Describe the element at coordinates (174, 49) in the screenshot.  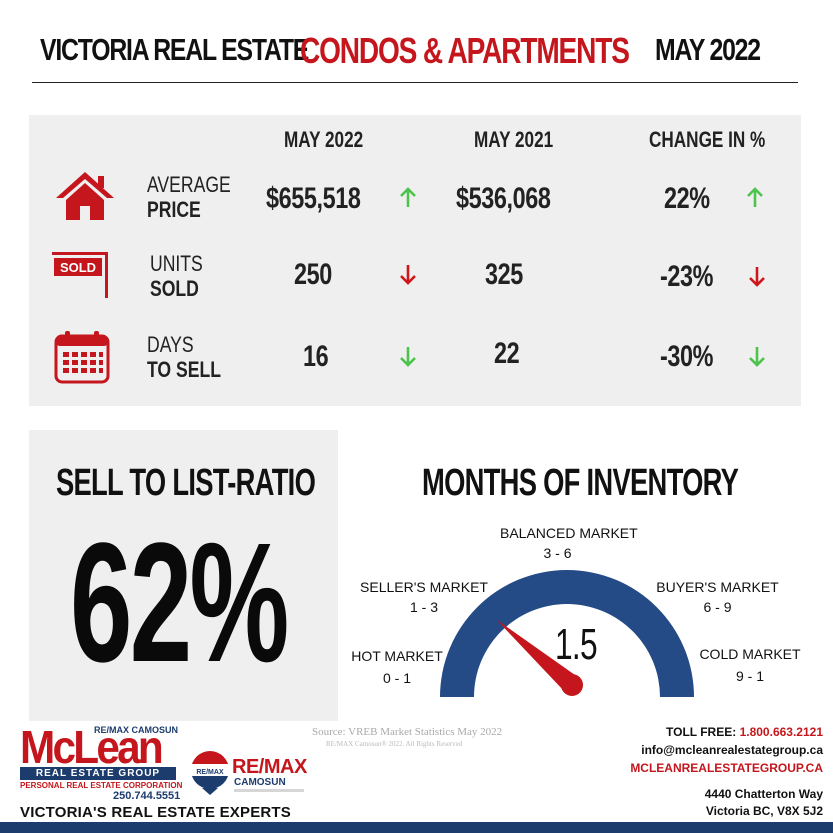
I see `header-region-title: VICTORIA REAL ESTATE` at that location.